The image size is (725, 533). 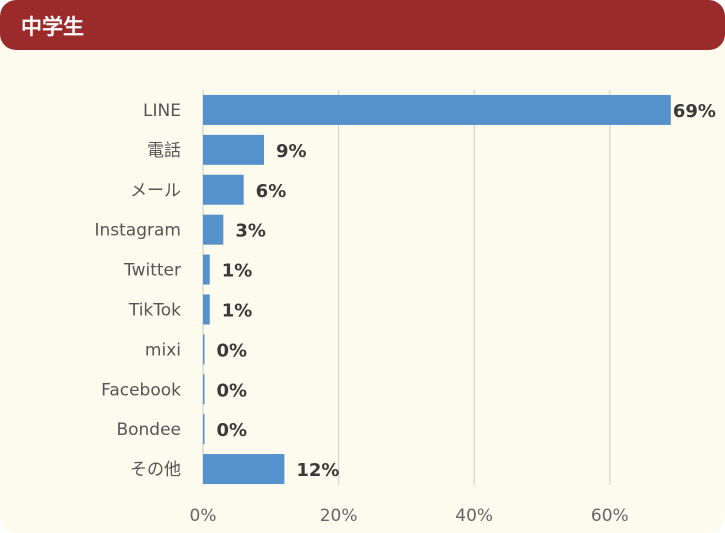 I want to click on header-bar: 中学生, so click(x=362, y=25).